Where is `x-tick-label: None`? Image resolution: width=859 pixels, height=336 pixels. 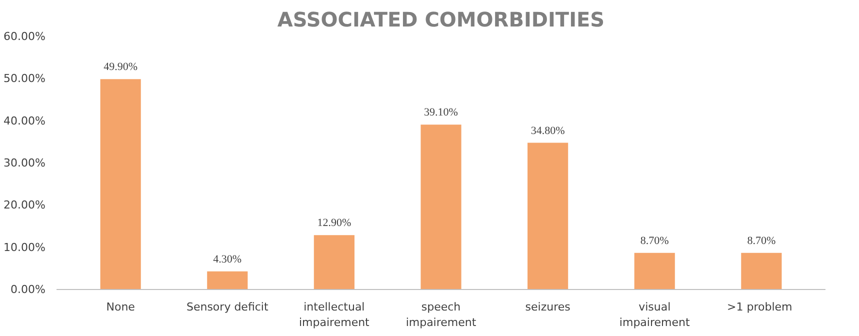
x-tick-label: None is located at coordinates (121, 307).